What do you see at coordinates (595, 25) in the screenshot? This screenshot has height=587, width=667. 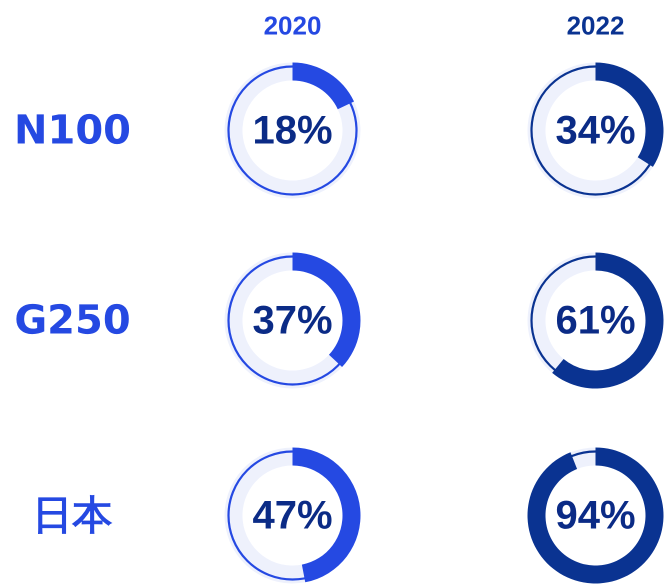 I see `chart-title: 2022` at bounding box center [595, 25].